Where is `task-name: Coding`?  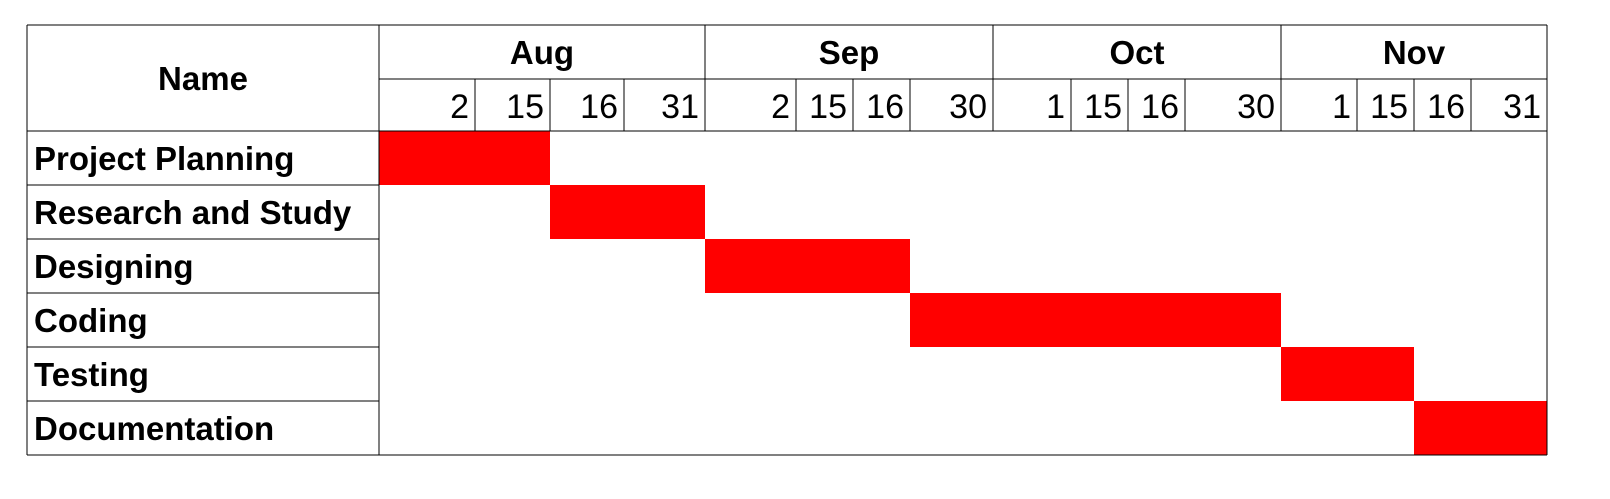
task-name: Coding is located at coordinates (91, 320).